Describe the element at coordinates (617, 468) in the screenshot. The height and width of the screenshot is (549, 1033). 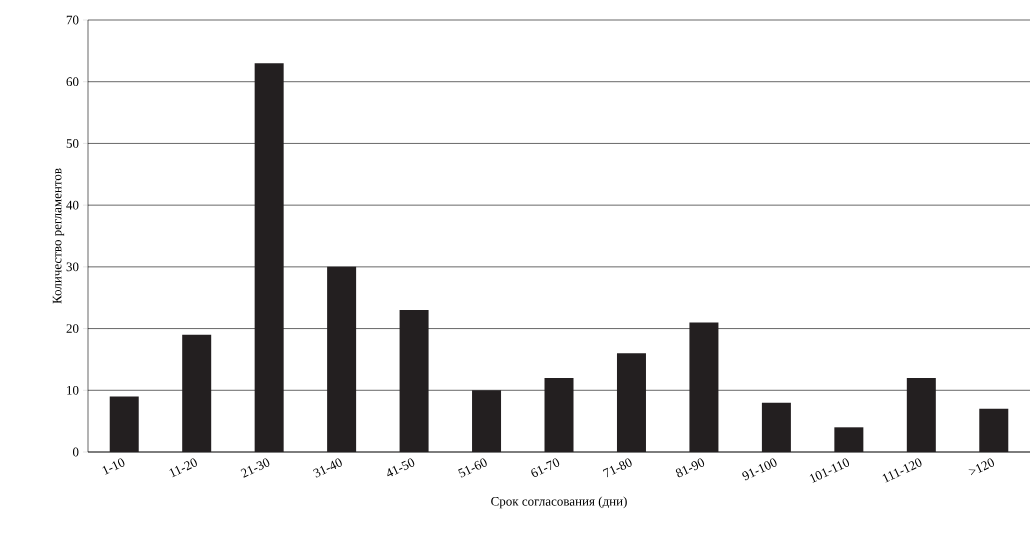
I see `x-tick-label: 71-80` at that location.